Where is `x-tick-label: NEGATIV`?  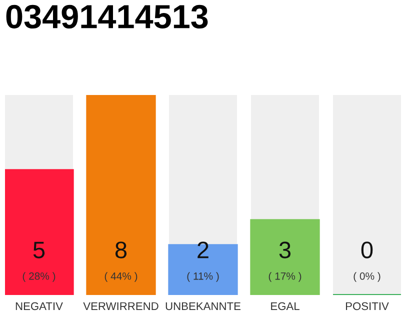 x-tick-label: NEGATIV is located at coordinates (39, 306).